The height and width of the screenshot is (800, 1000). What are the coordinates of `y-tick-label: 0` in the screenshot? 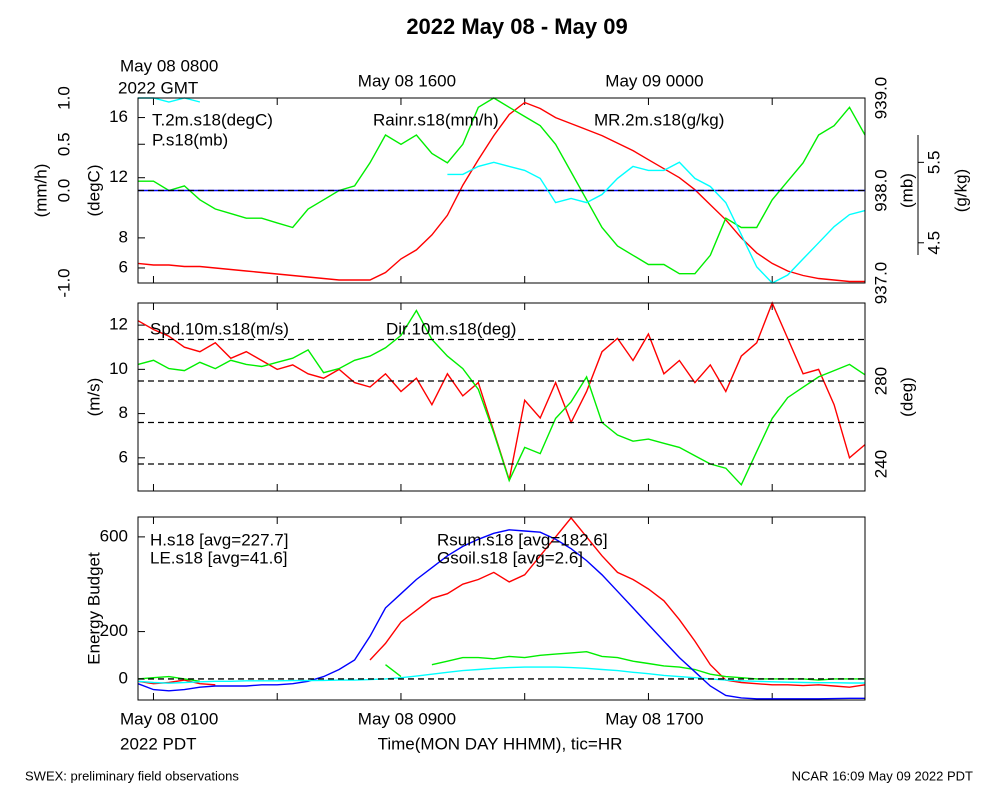 It's located at (123, 677).